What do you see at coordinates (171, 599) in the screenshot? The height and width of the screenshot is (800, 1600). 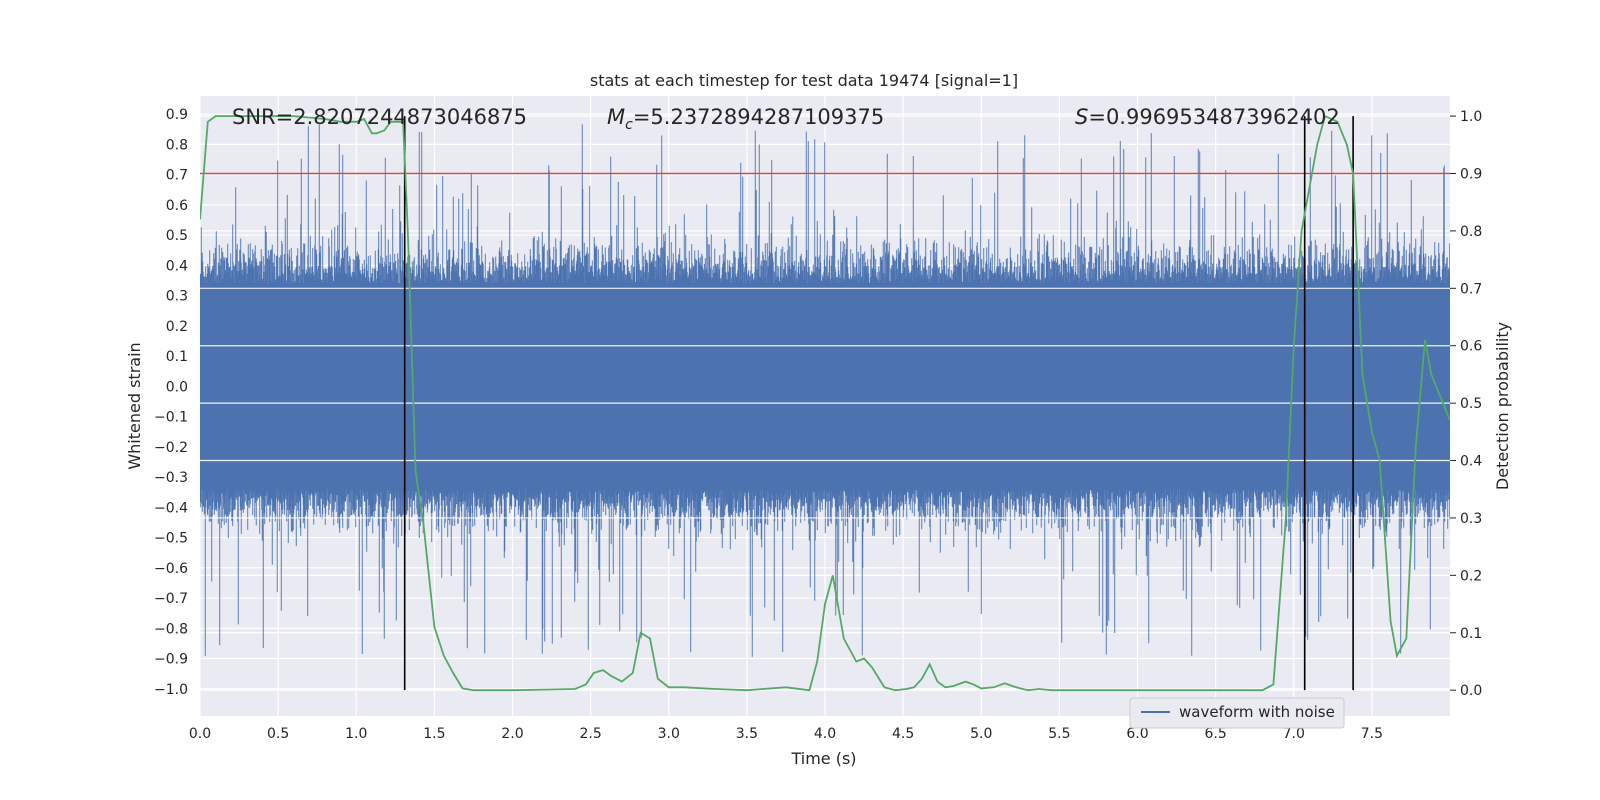 I see `y-tick-label: −0.7` at bounding box center [171, 599].